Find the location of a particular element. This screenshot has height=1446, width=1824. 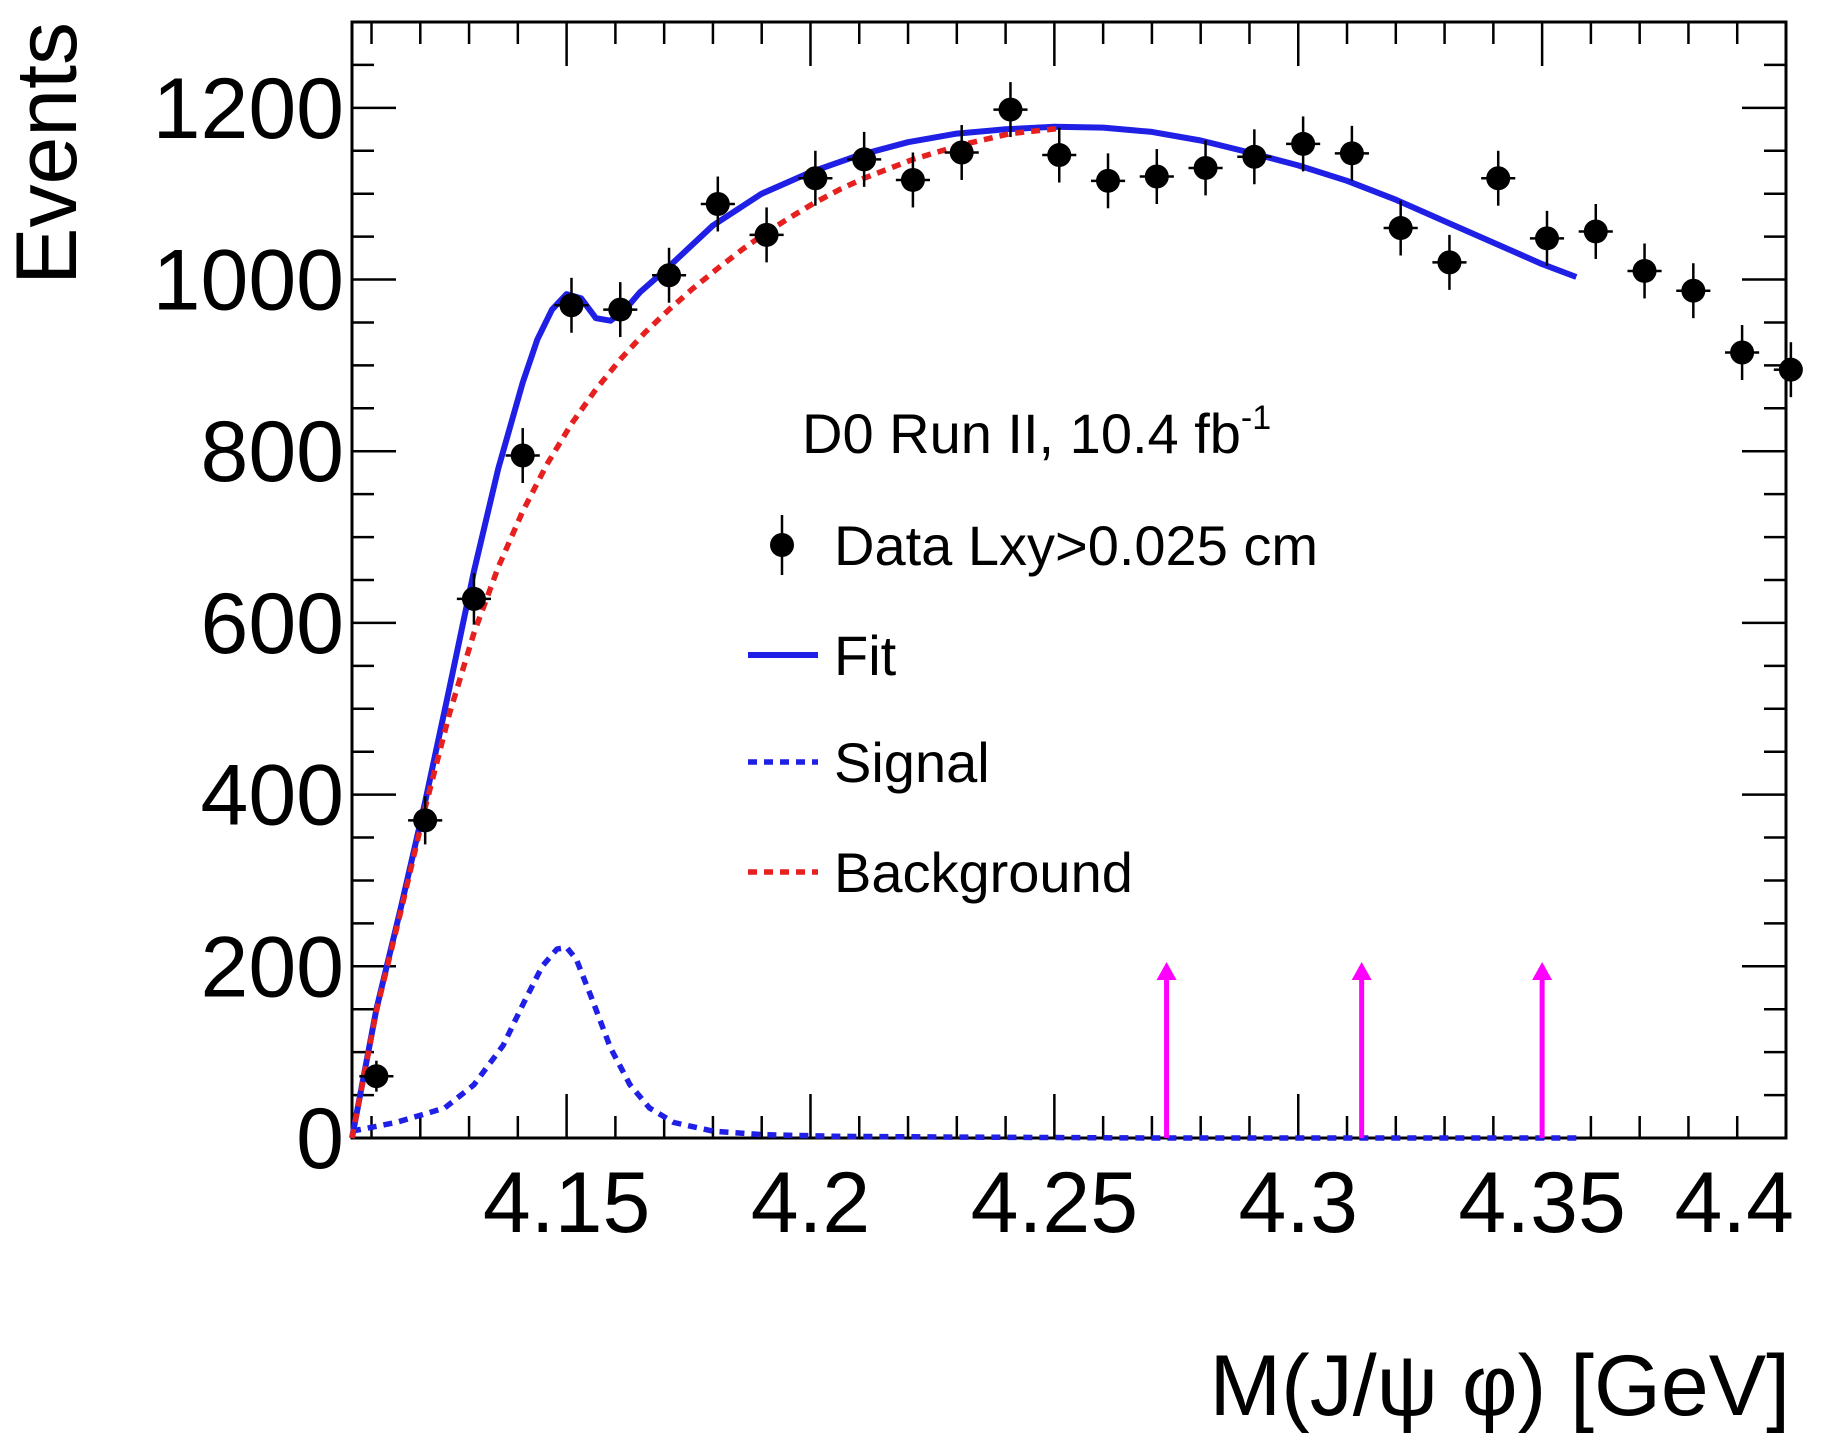

legend-data-symbol is located at coordinates (782, 545).